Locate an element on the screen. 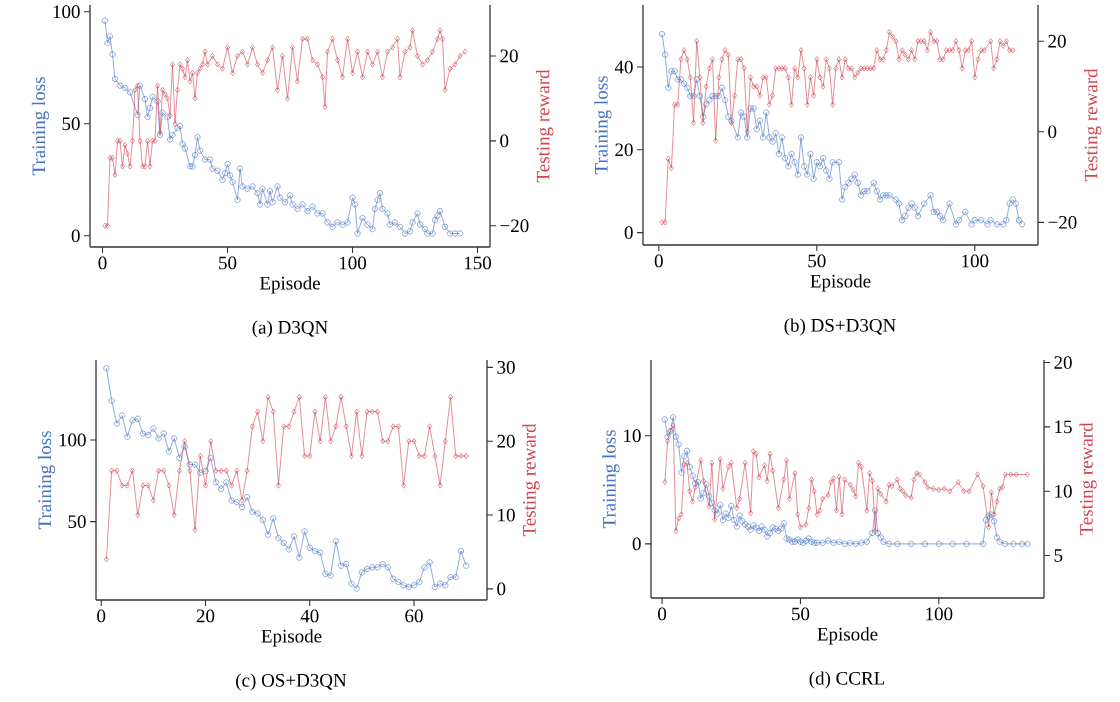  x-tick-label: 150 is located at coordinates (478, 263).